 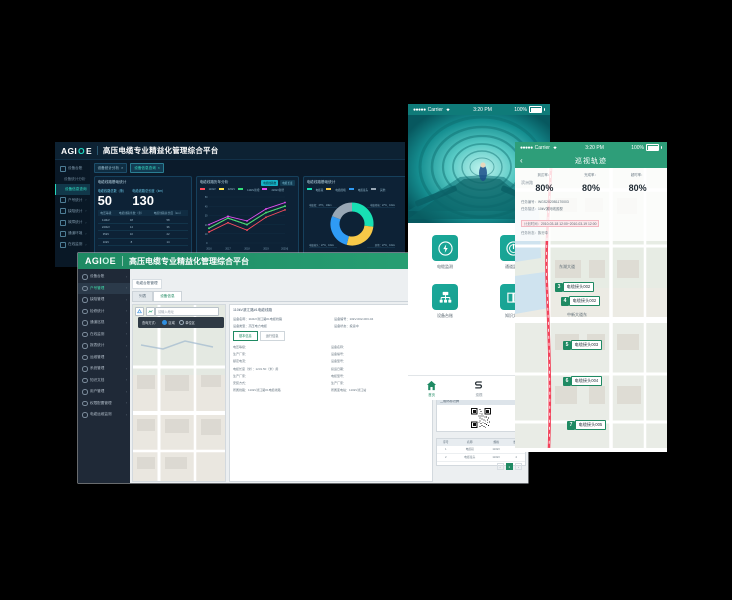 What do you see at coordinates (469, 457) in the screenshot?
I see `components-cell-1-1: 电缆接头` at bounding box center [469, 457].